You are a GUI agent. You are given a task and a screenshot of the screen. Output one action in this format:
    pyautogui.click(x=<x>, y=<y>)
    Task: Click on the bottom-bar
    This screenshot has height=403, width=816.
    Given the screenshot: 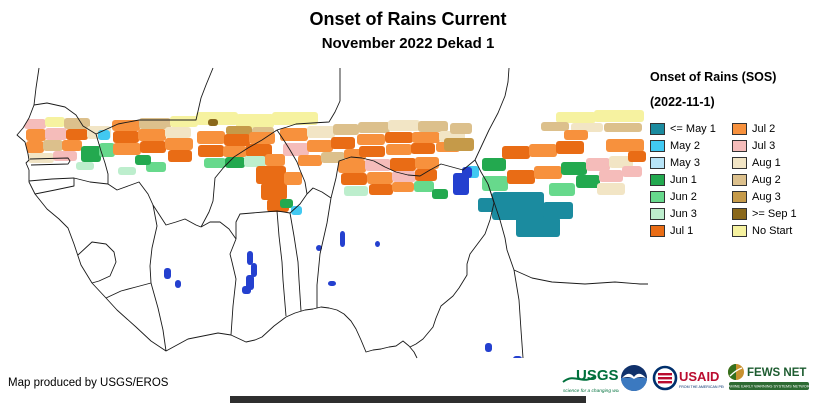 What is the action you would take?
    pyautogui.click(x=408, y=399)
    